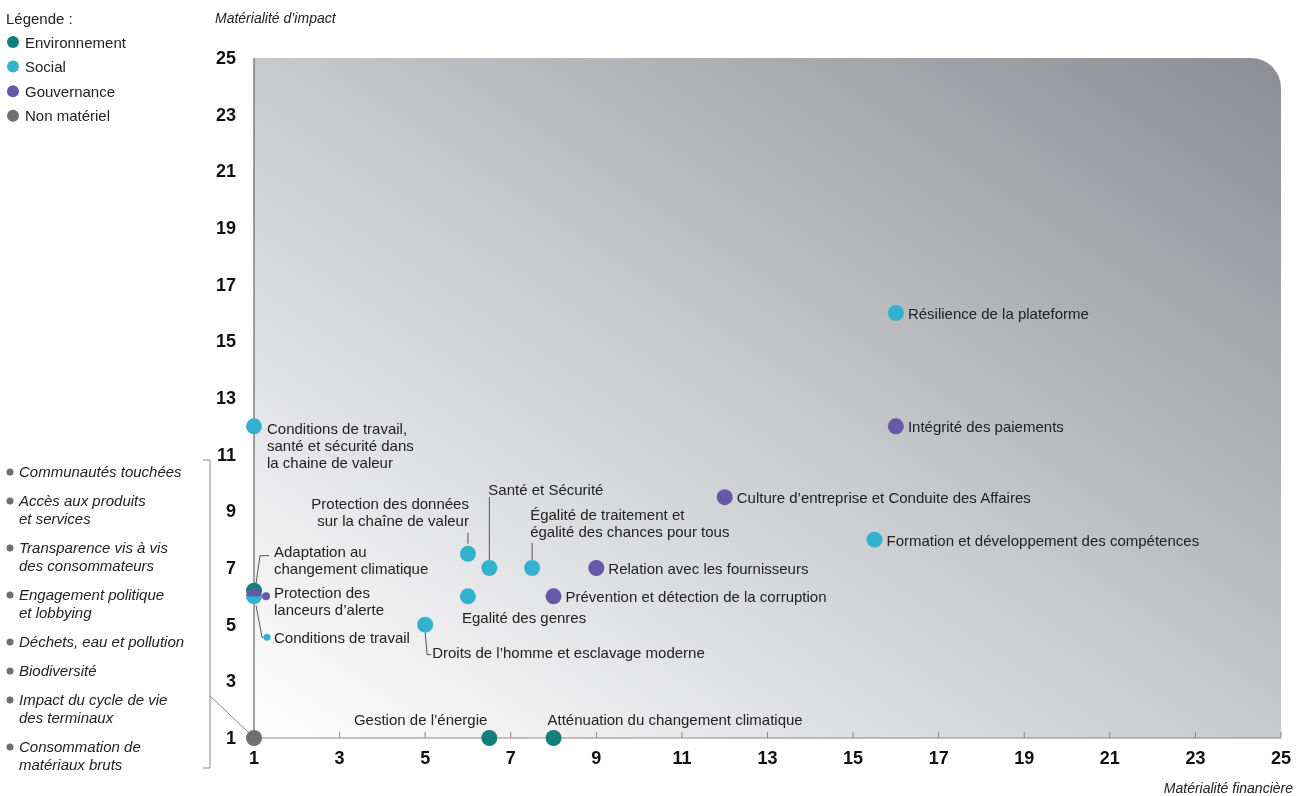 This screenshot has width=1305, height=796. I want to click on annotation: Intégrité des paiements, so click(985, 426).